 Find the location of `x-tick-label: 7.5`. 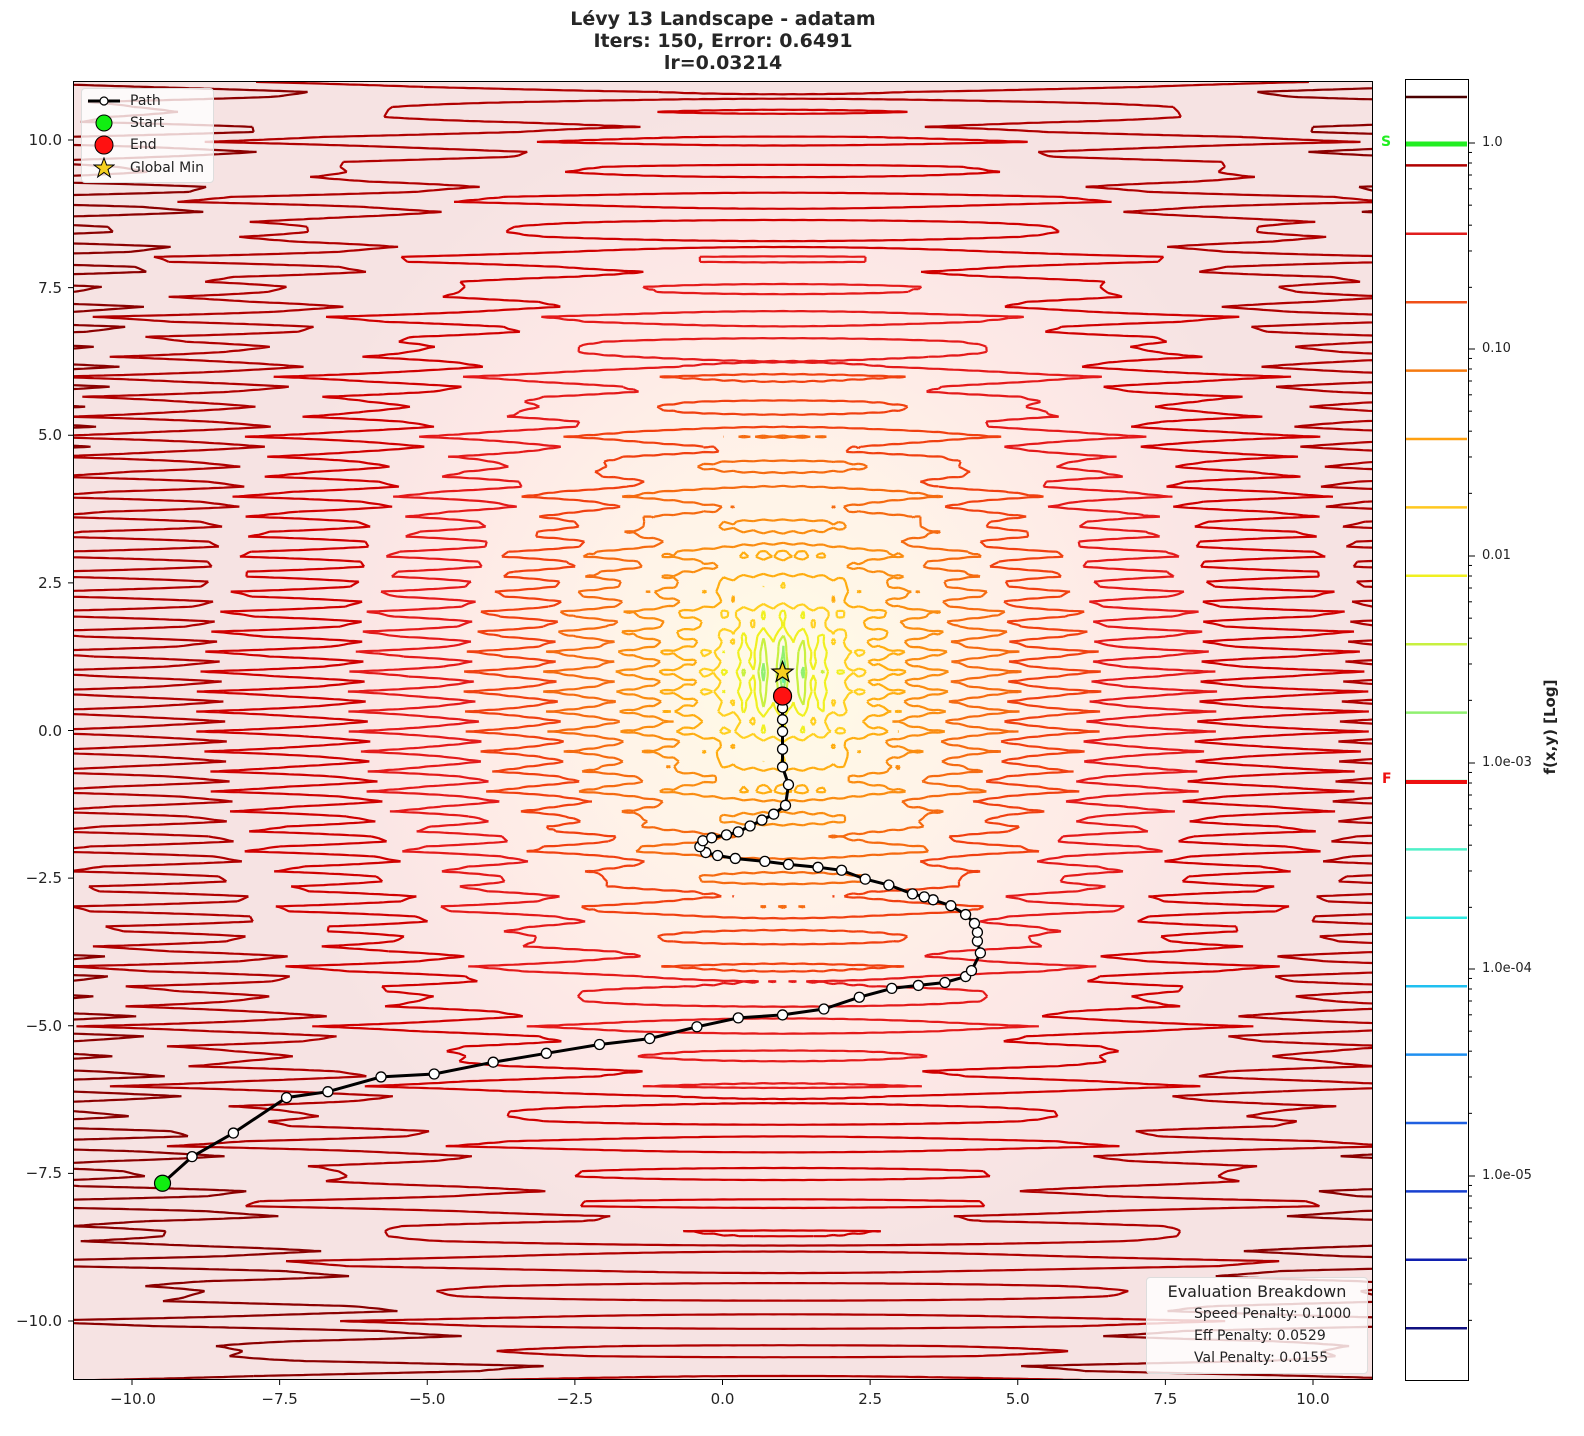

x-tick-label: 7.5 is located at coordinates (1165, 1399).